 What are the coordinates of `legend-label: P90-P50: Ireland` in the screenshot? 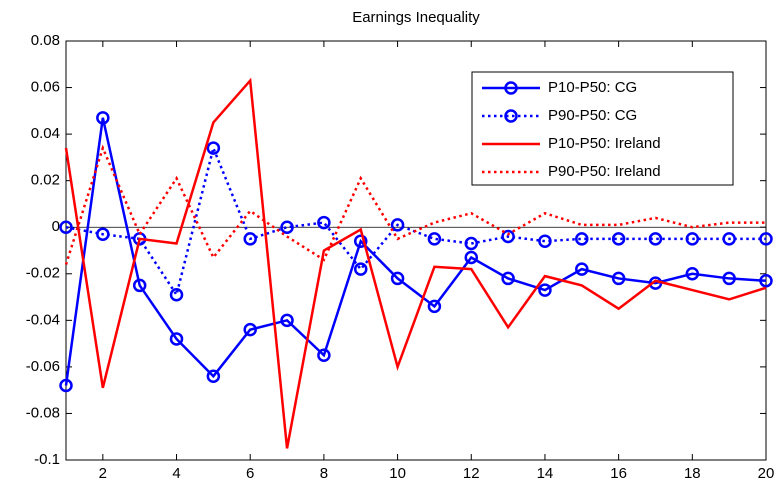 It's located at (604, 171).